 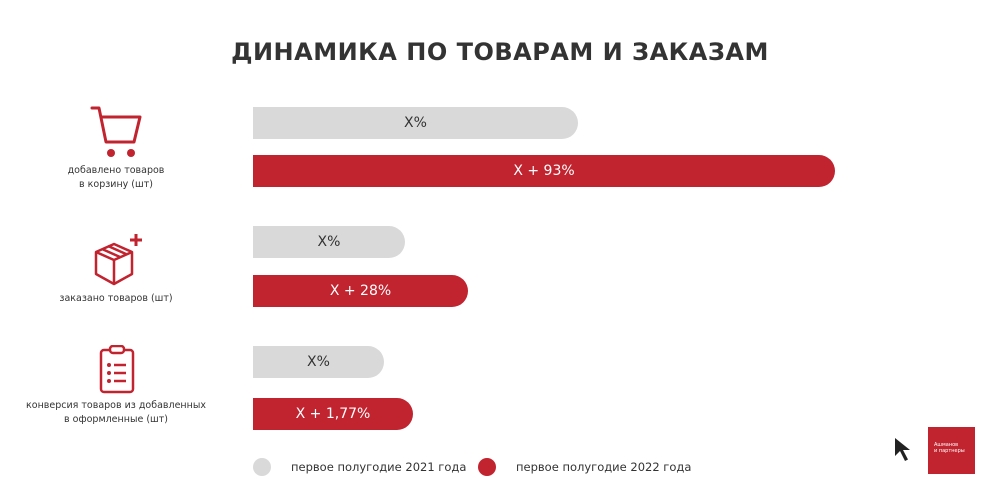 I want to click on logo-text: Ашманов, so click(x=946, y=445).